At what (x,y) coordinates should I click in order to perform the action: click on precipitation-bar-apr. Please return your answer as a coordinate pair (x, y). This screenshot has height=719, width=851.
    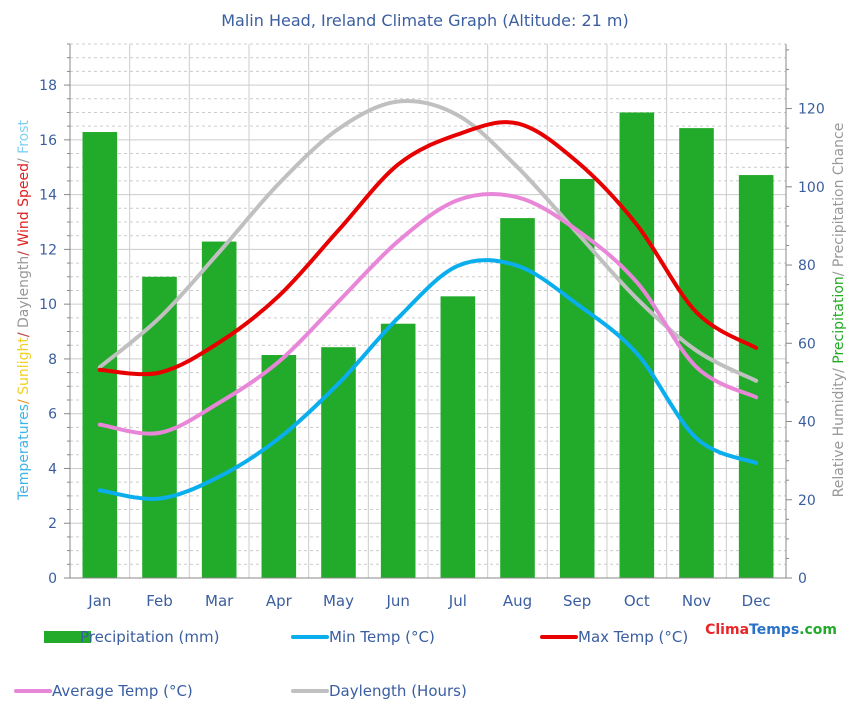
    Looking at the image, I should click on (279, 466).